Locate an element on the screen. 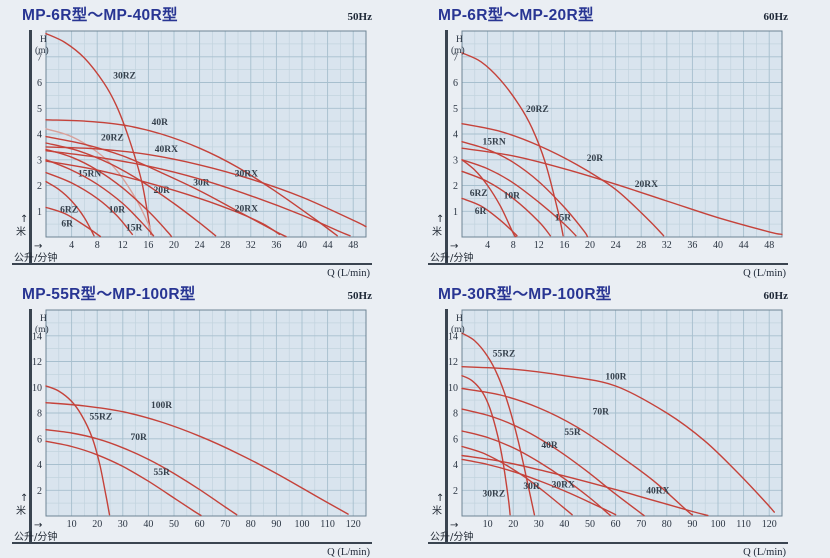 The height and width of the screenshot is (558, 830). x-tick-28: 28 is located at coordinates (641, 245).